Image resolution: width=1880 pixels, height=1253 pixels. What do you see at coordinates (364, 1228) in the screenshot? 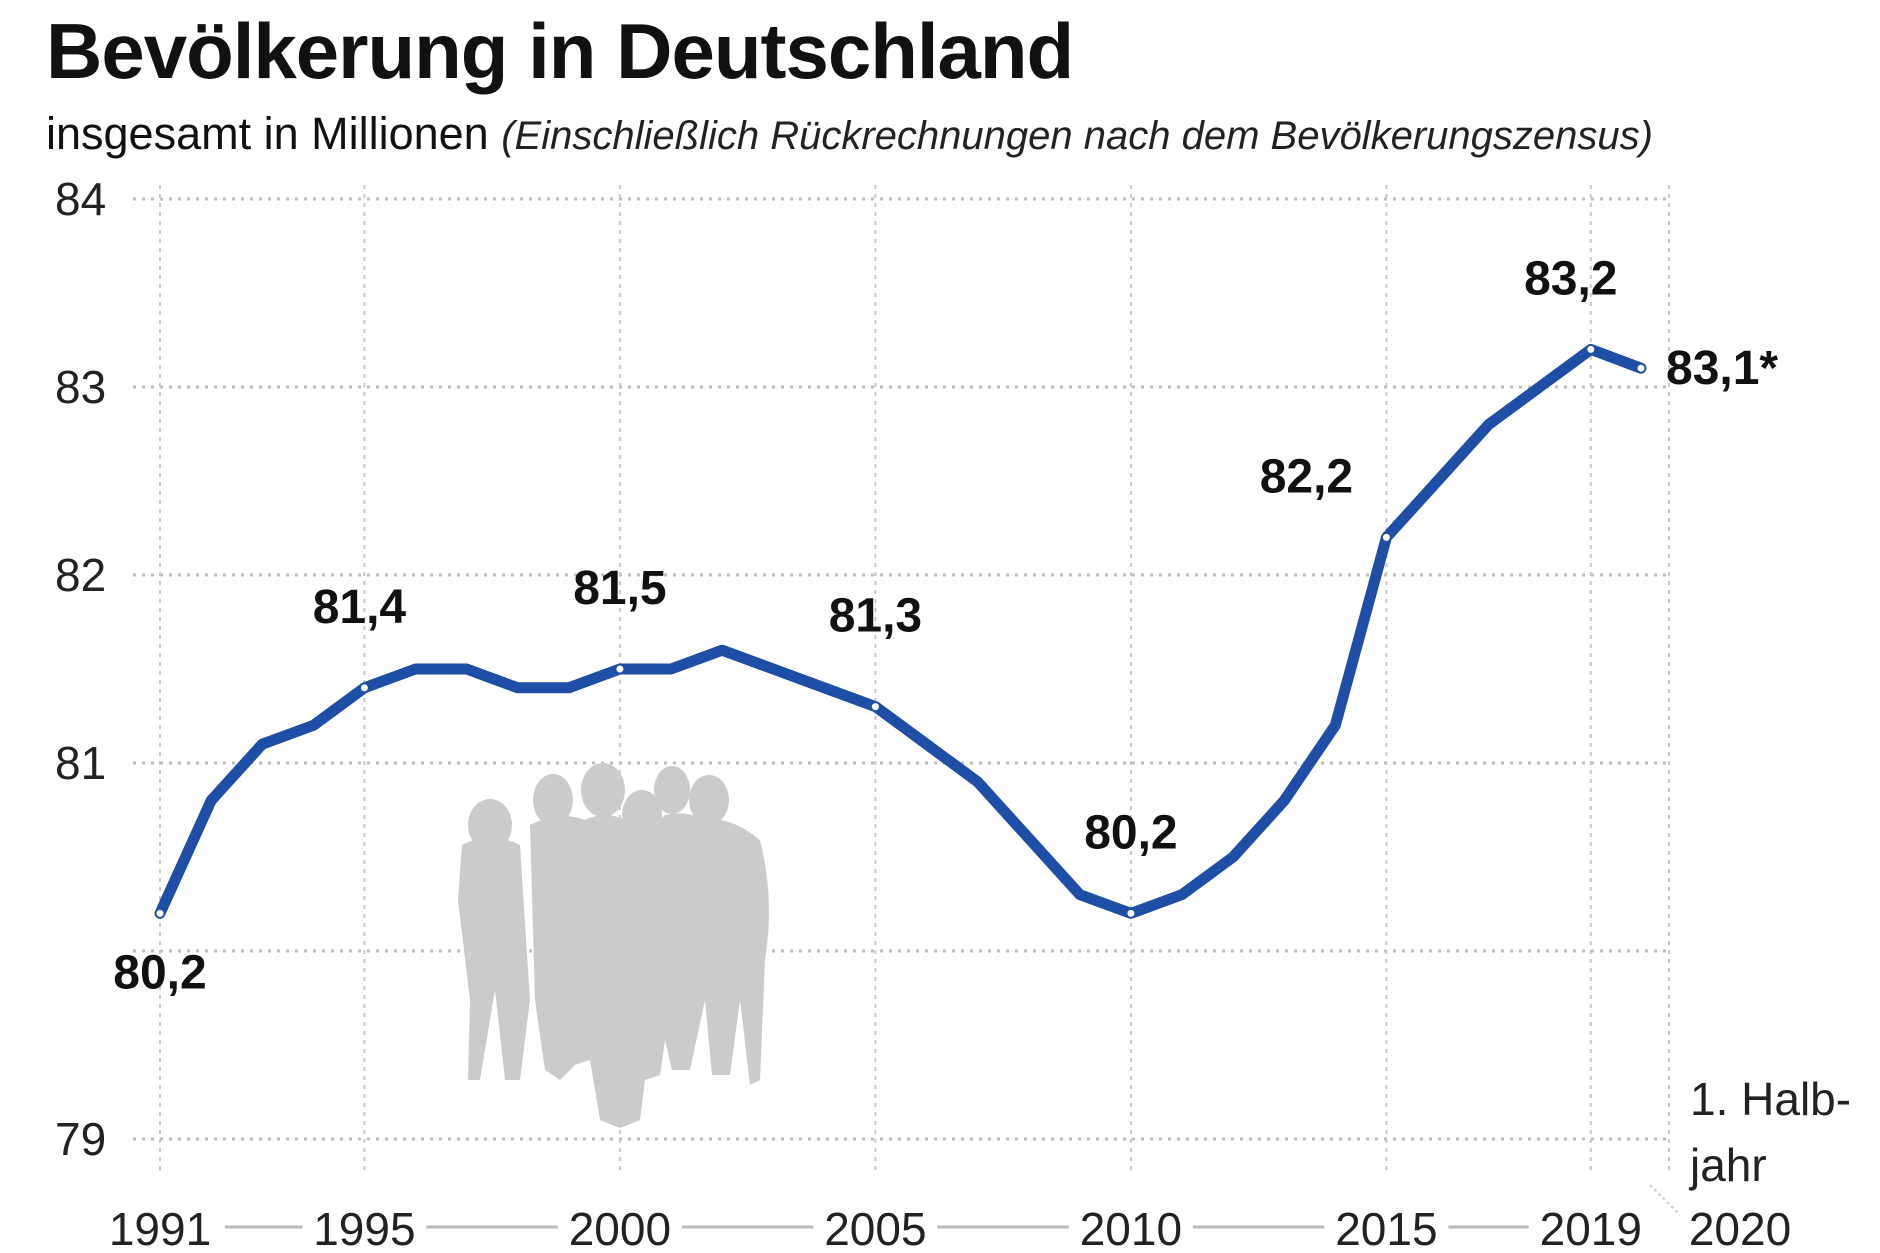
I see `x-tick-label: 1995` at bounding box center [364, 1228].